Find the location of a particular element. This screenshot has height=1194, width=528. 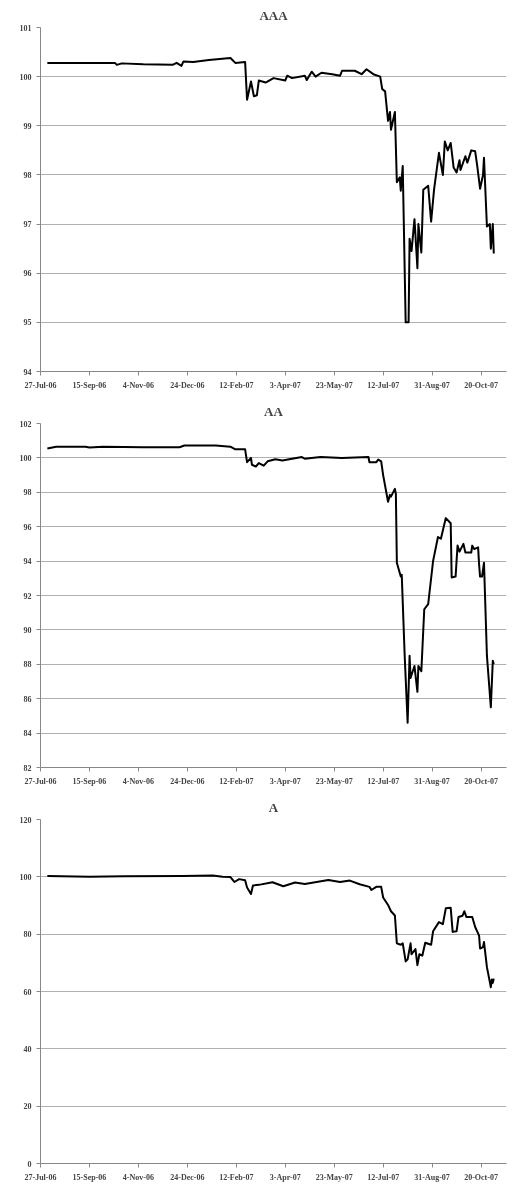

chart-title: AAA is located at coordinates (274, 15).